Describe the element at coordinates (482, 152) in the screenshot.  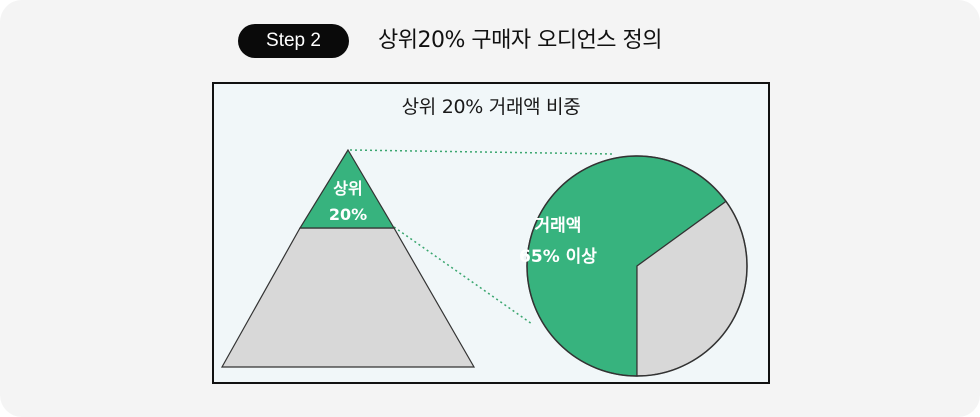
I see `connector-line-top` at that location.